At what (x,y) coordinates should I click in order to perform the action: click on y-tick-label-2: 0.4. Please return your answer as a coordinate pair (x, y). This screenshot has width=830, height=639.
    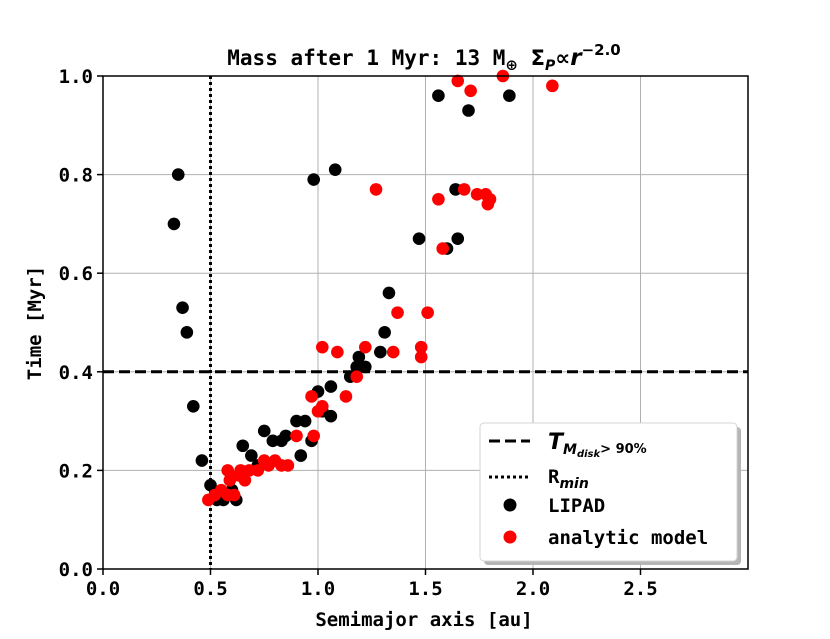
    Looking at the image, I should click on (76, 373).